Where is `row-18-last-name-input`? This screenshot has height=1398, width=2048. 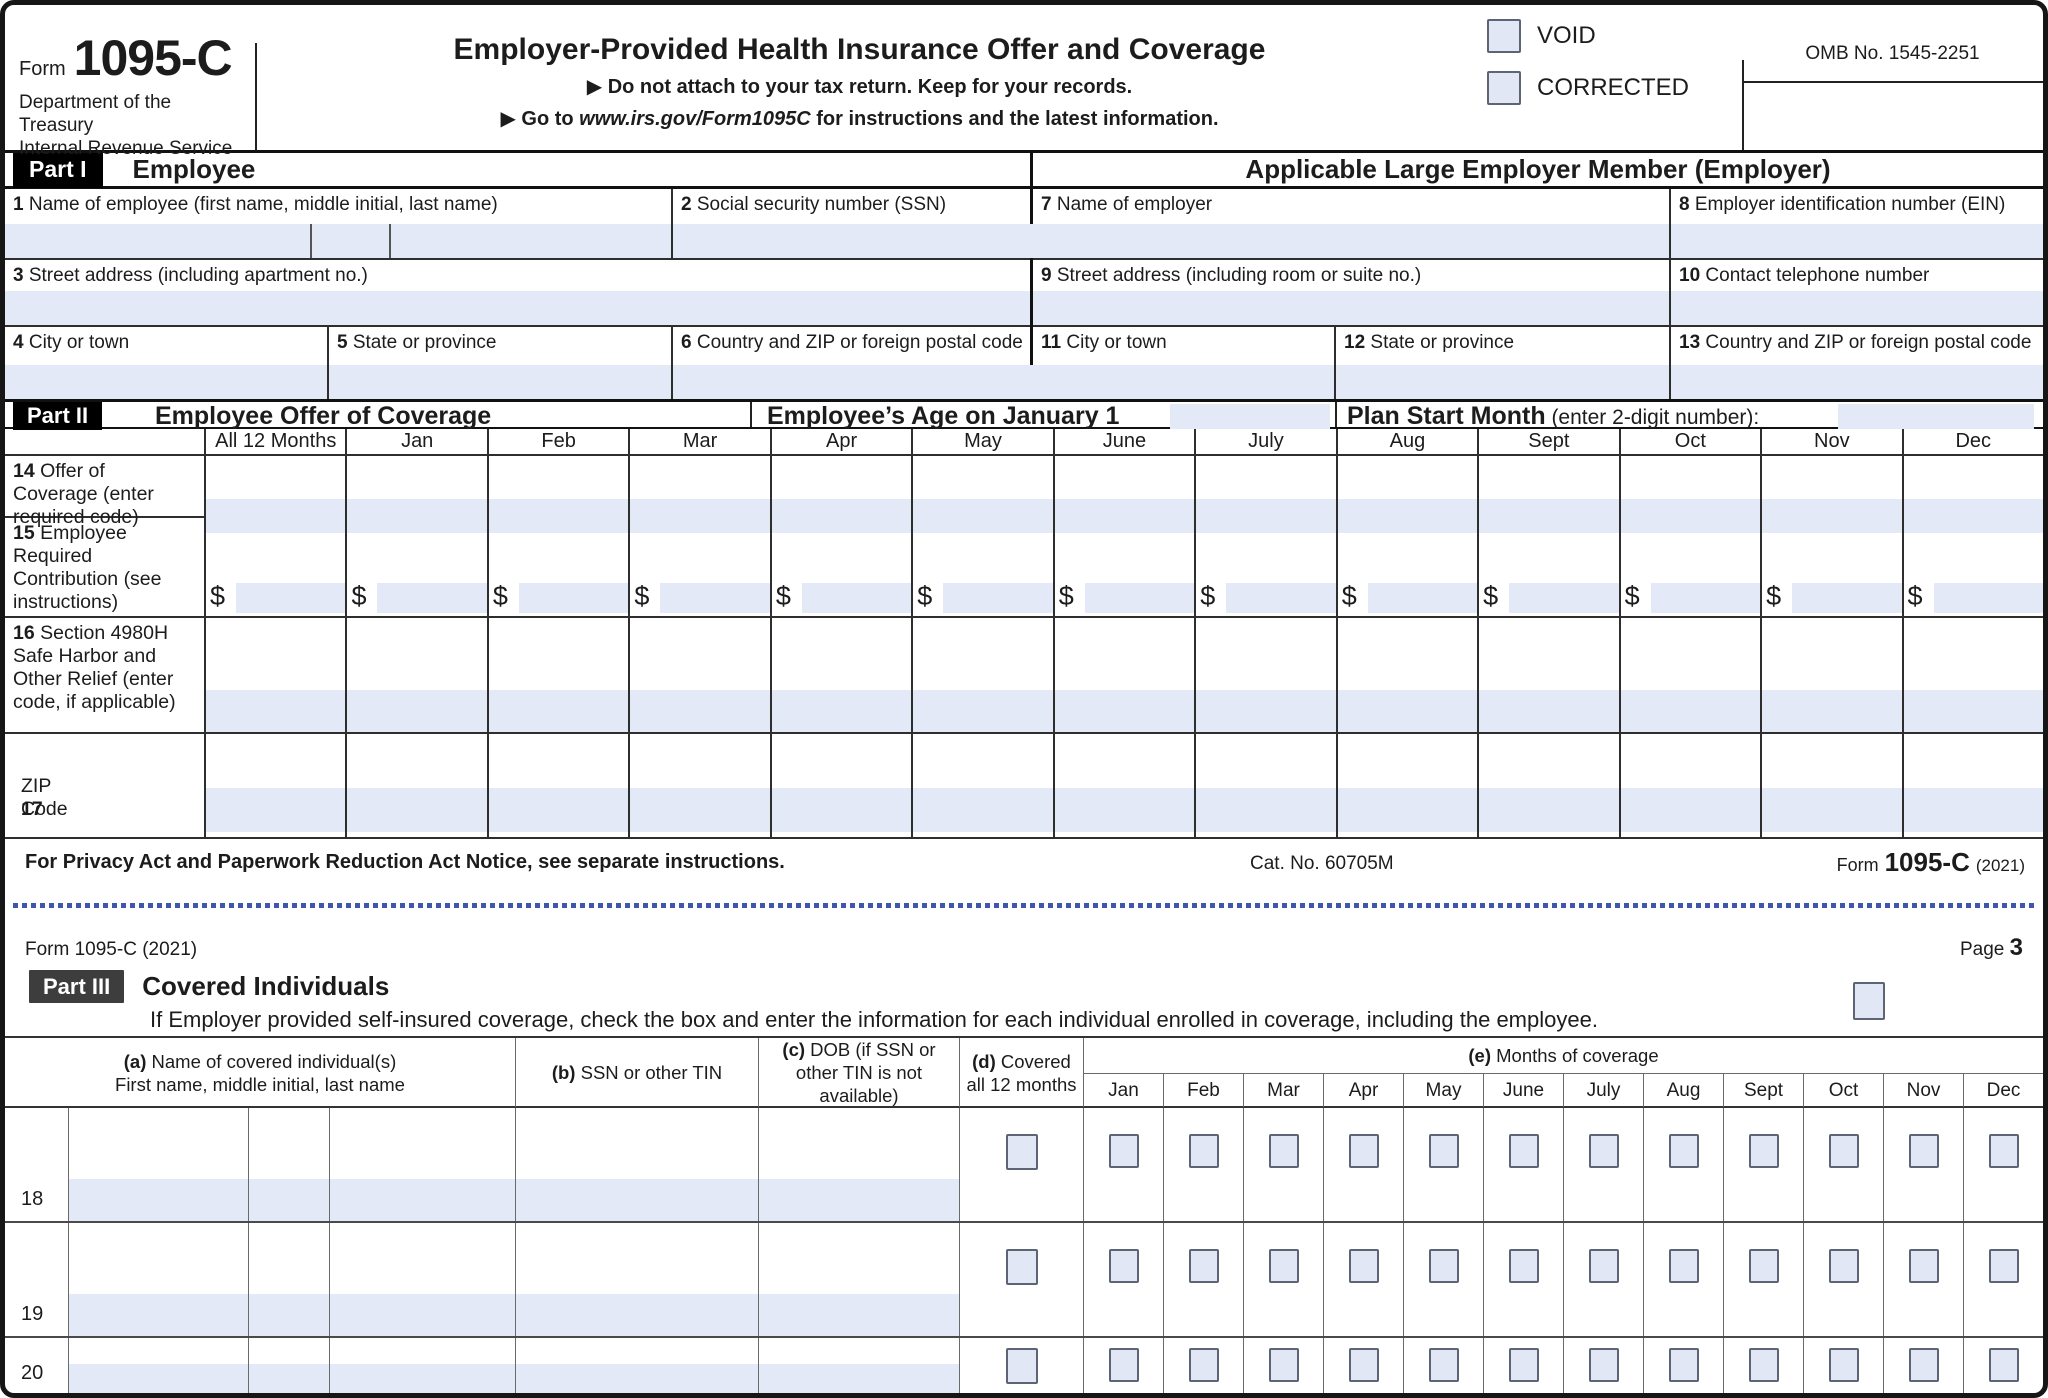
row-18-last-name-input is located at coordinates (422, 1200).